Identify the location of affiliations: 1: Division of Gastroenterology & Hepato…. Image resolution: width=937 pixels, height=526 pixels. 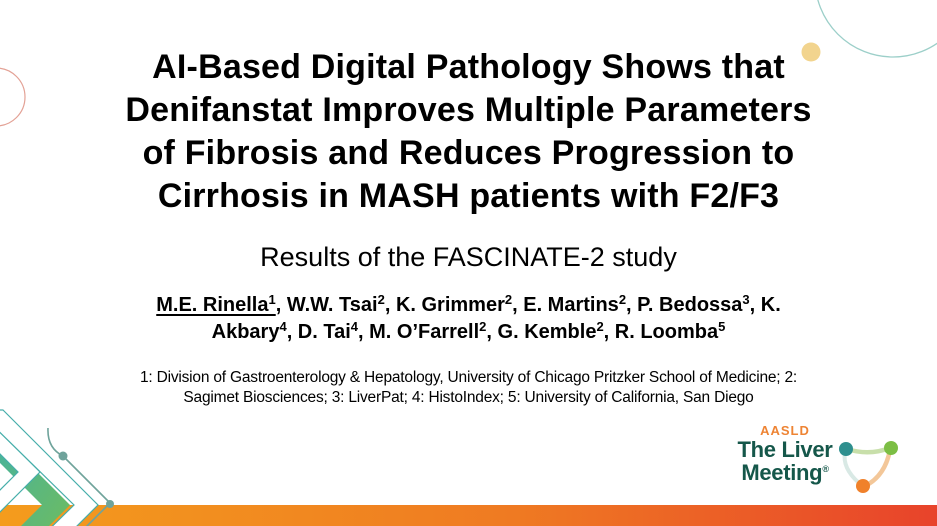
(468, 388).